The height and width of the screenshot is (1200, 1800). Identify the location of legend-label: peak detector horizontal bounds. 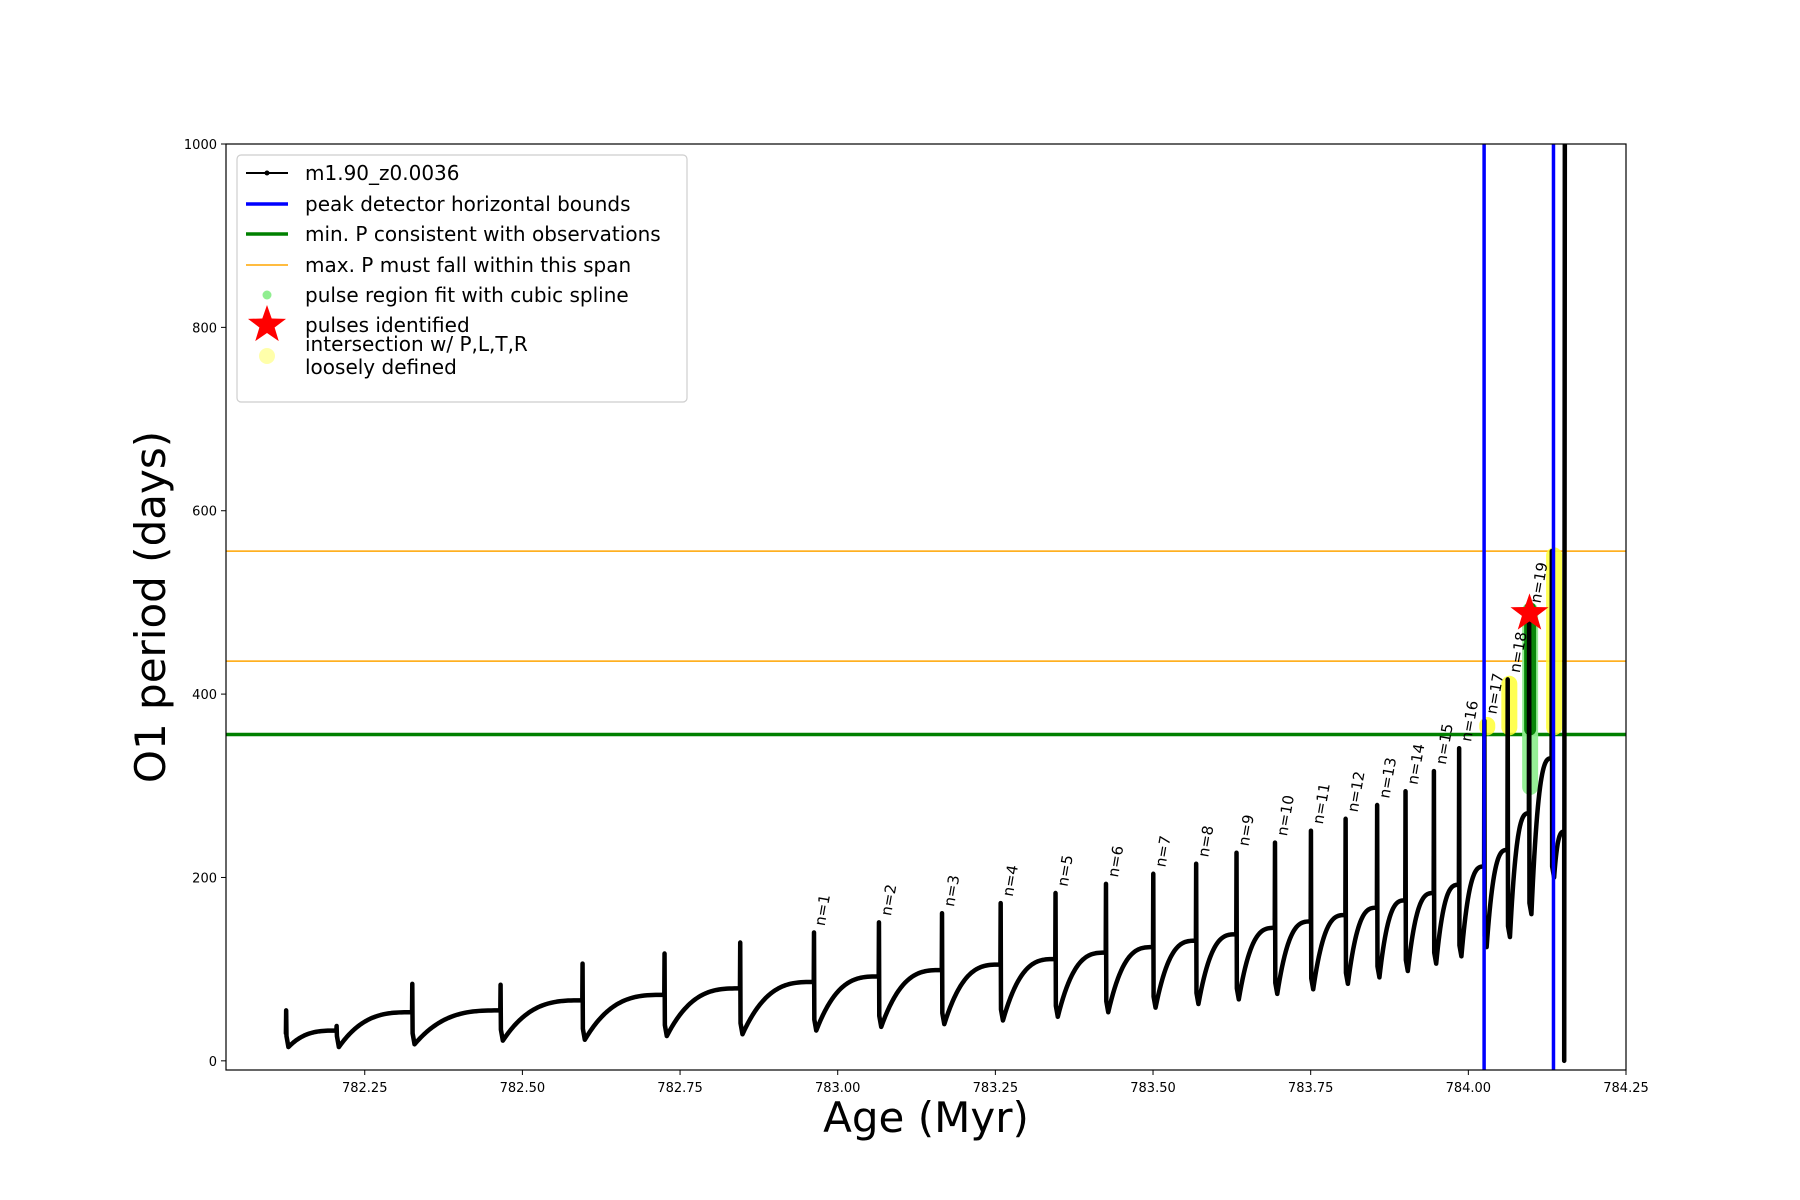
(468, 204).